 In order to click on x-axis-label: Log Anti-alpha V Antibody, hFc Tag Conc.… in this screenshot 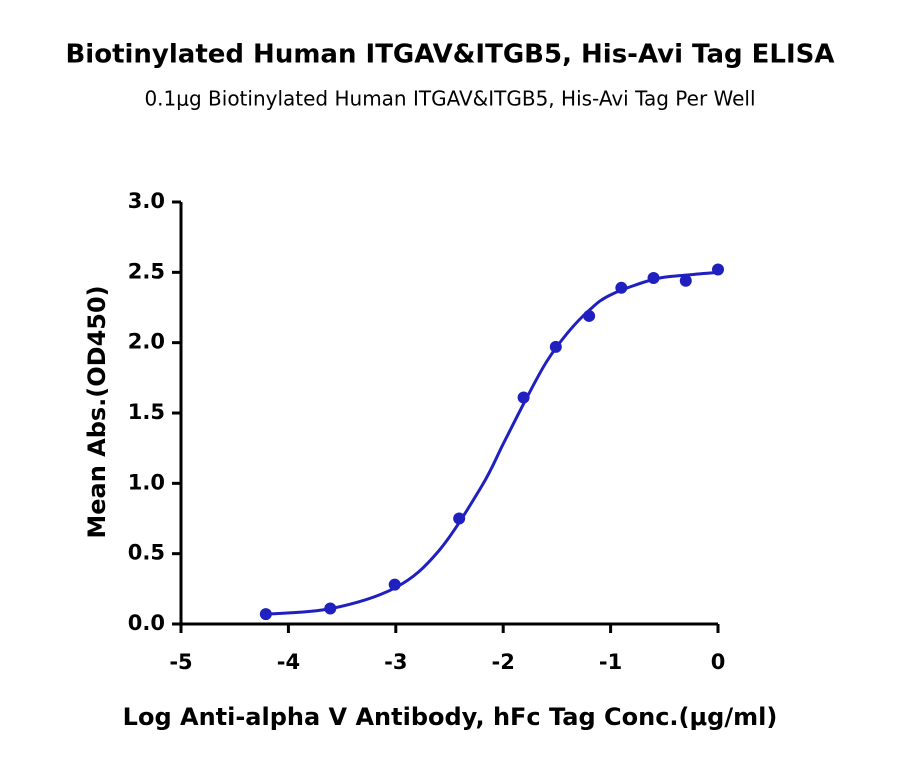, I will do `click(450, 717)`.